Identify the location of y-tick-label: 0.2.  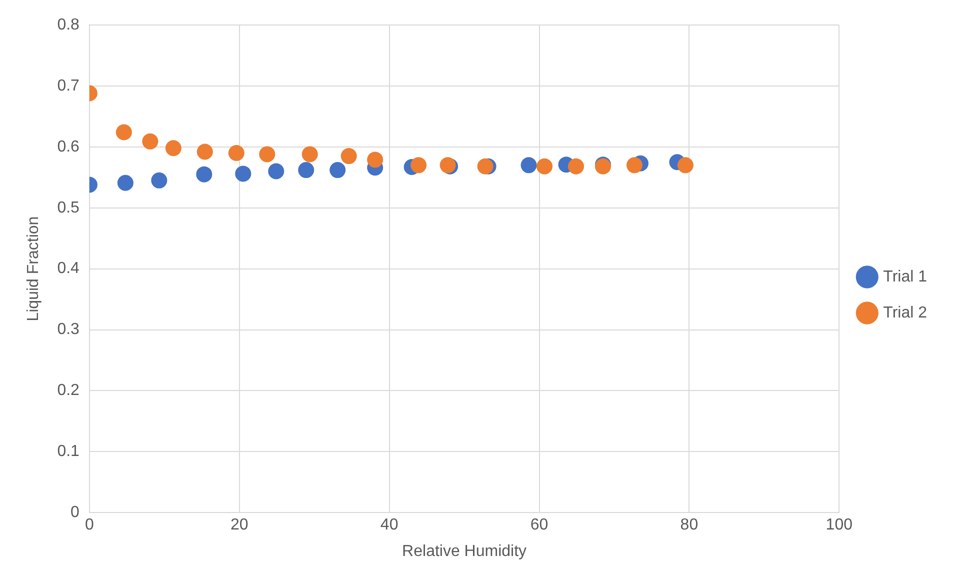
(68, 391).